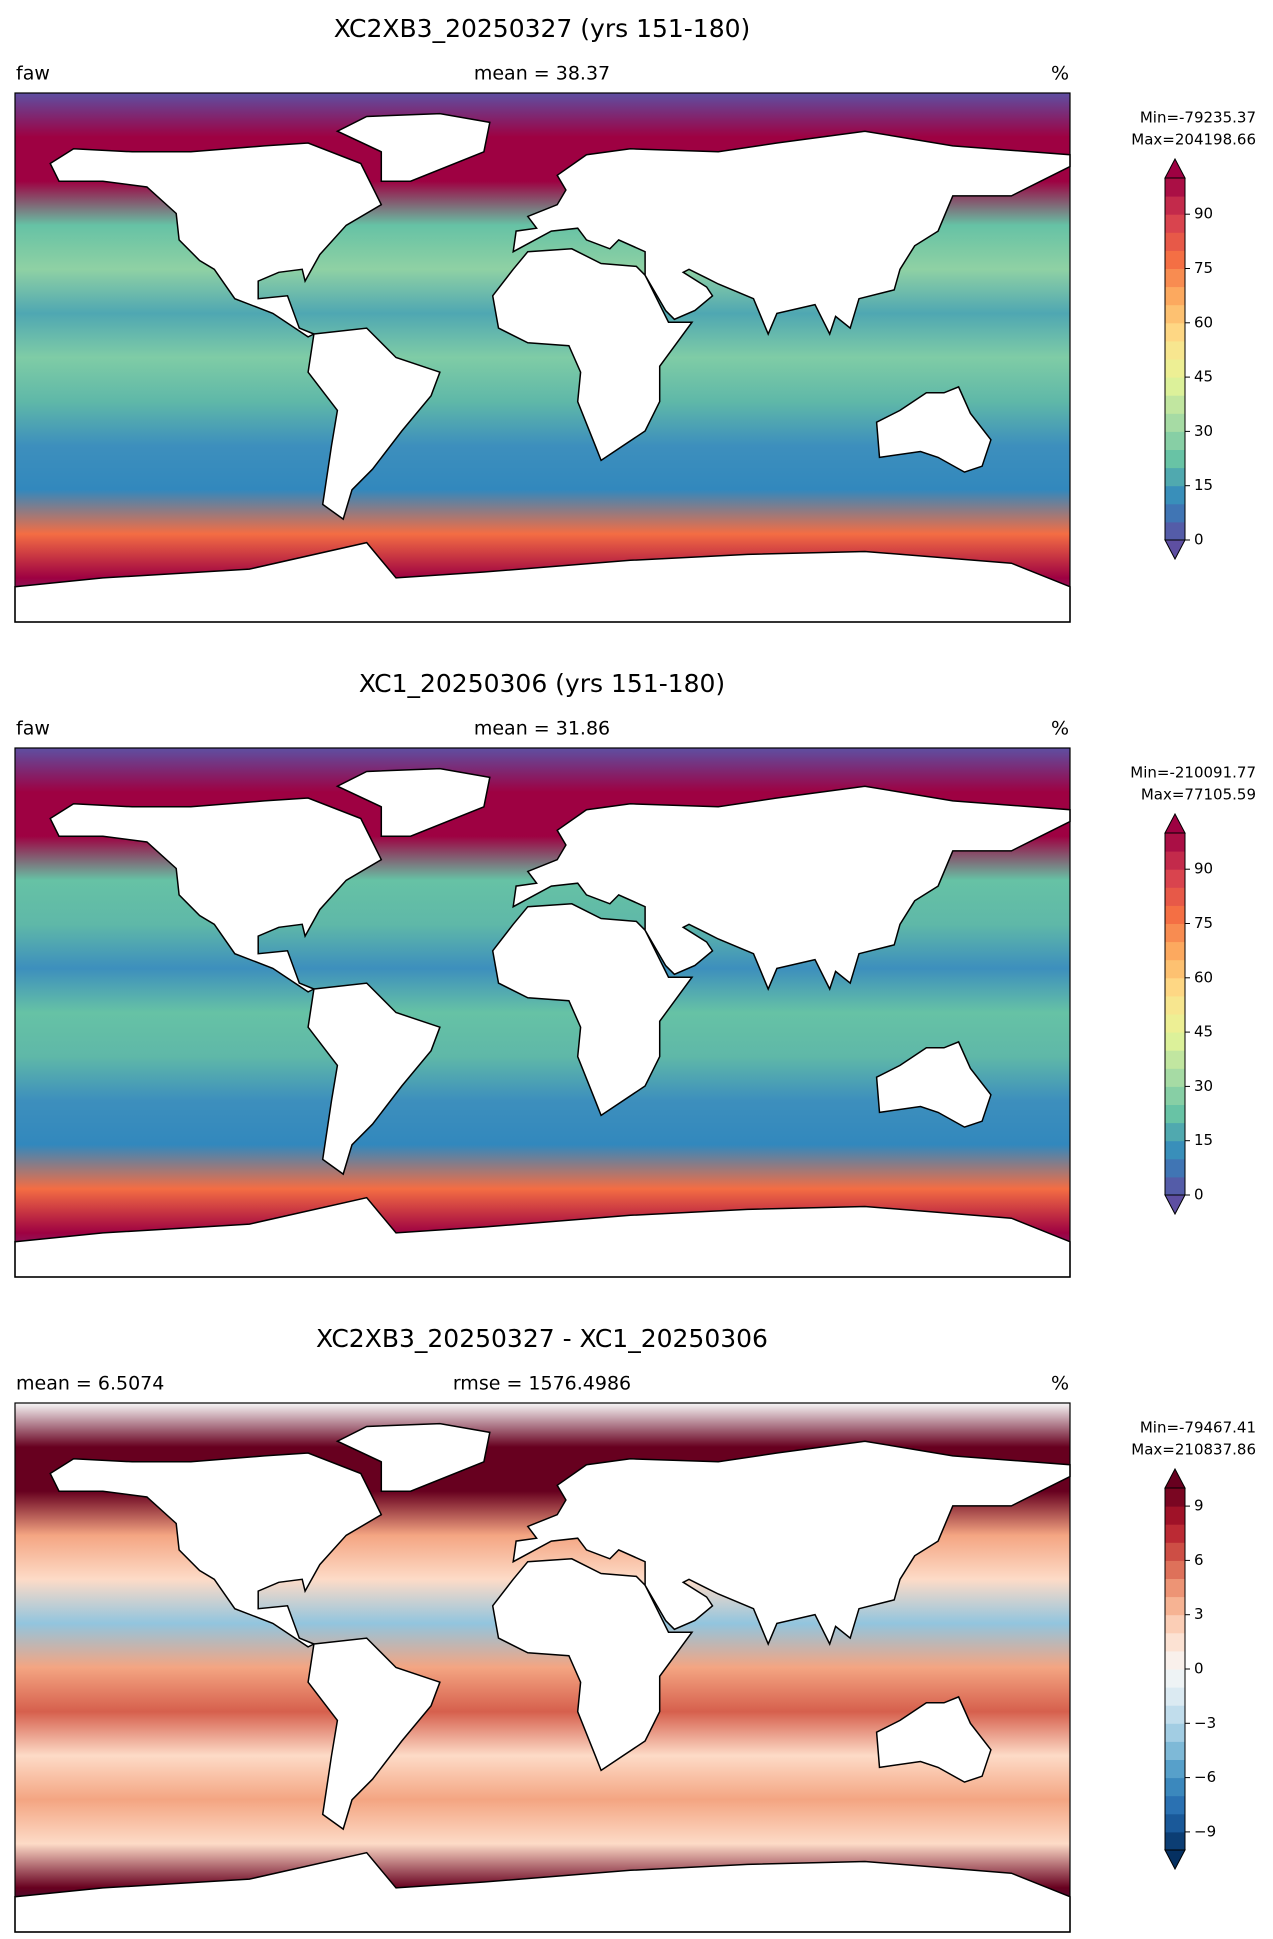 The height and width of the screenshot is (1939, 1273). Describe the element at coordinates (90, 1384) in the screenshot. I see `left-label: mean = 6.5074` at that location.